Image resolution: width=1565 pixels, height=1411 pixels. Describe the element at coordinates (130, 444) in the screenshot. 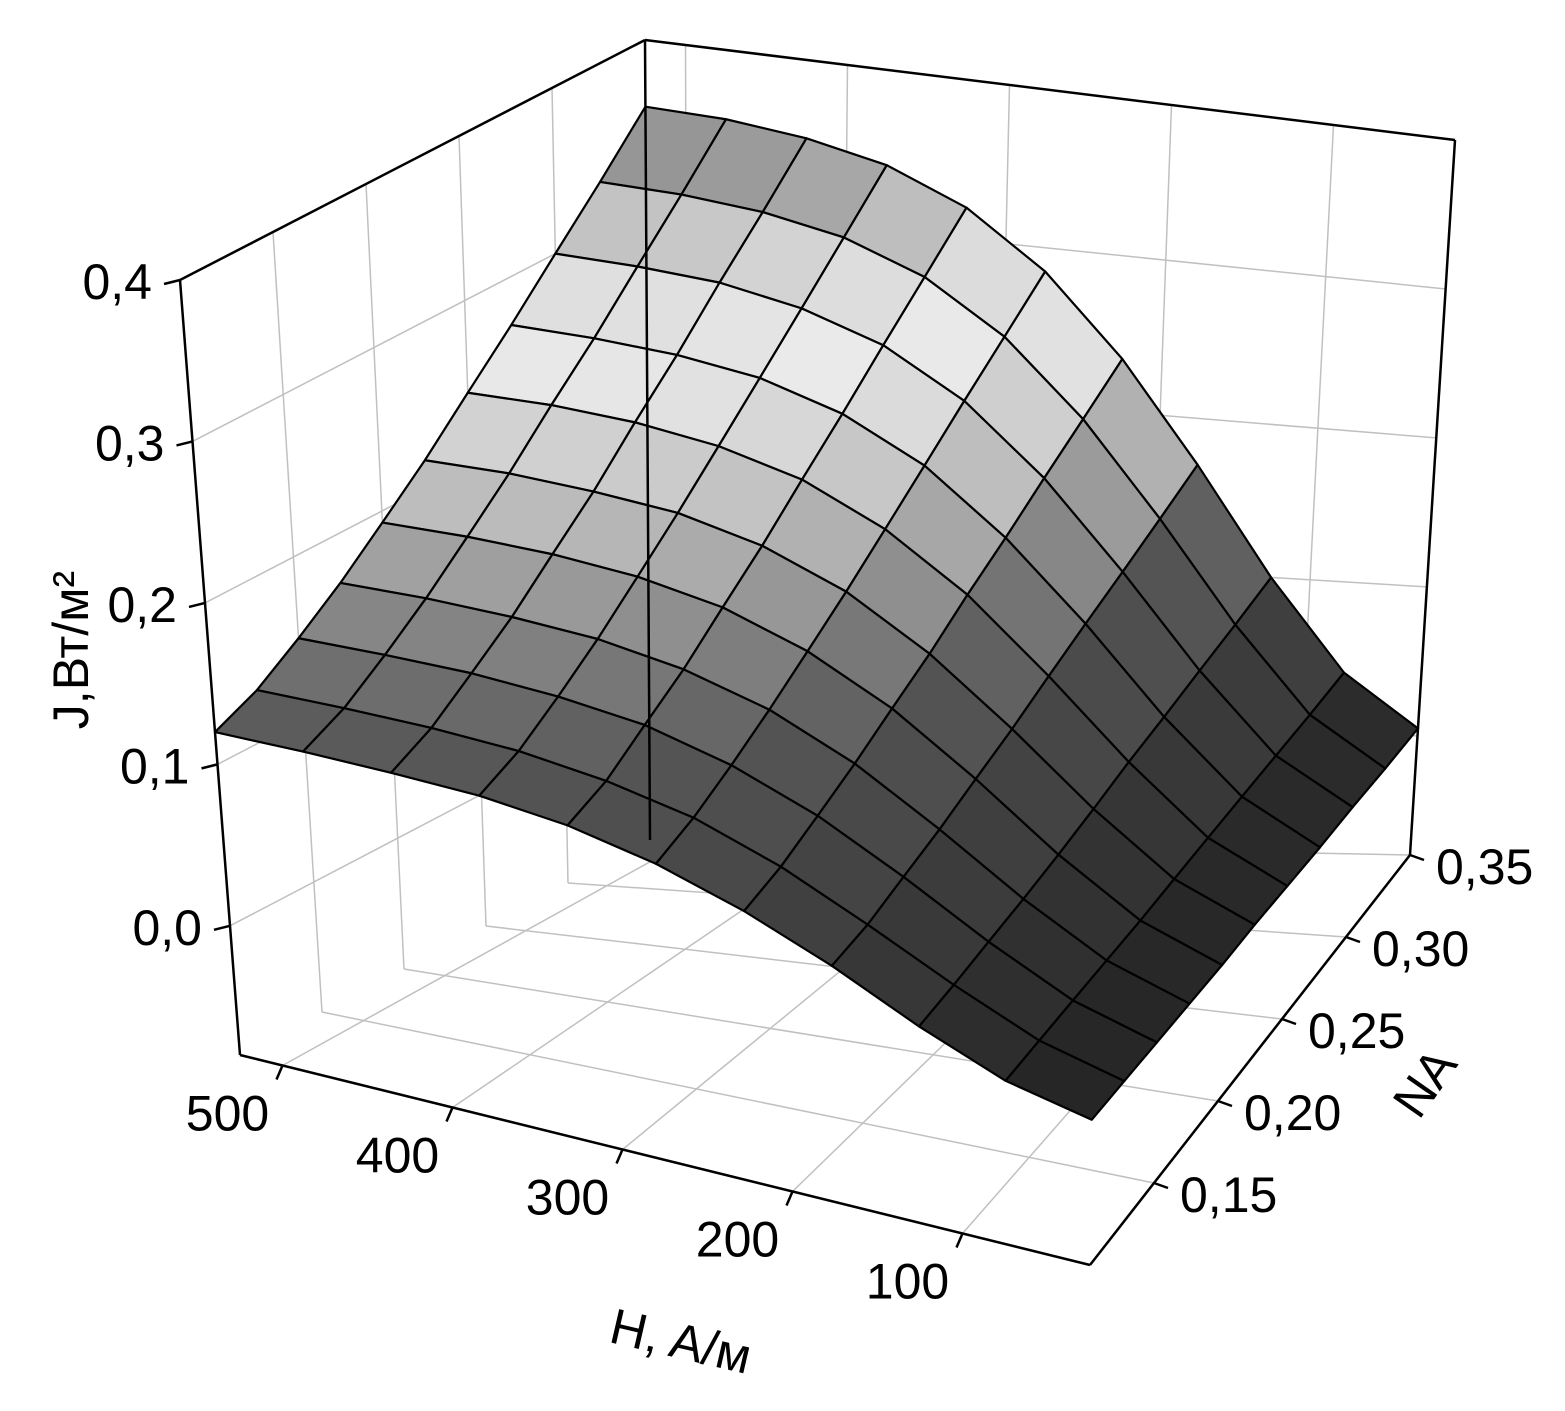

I see `z-tick-label: 0,3` at that location.